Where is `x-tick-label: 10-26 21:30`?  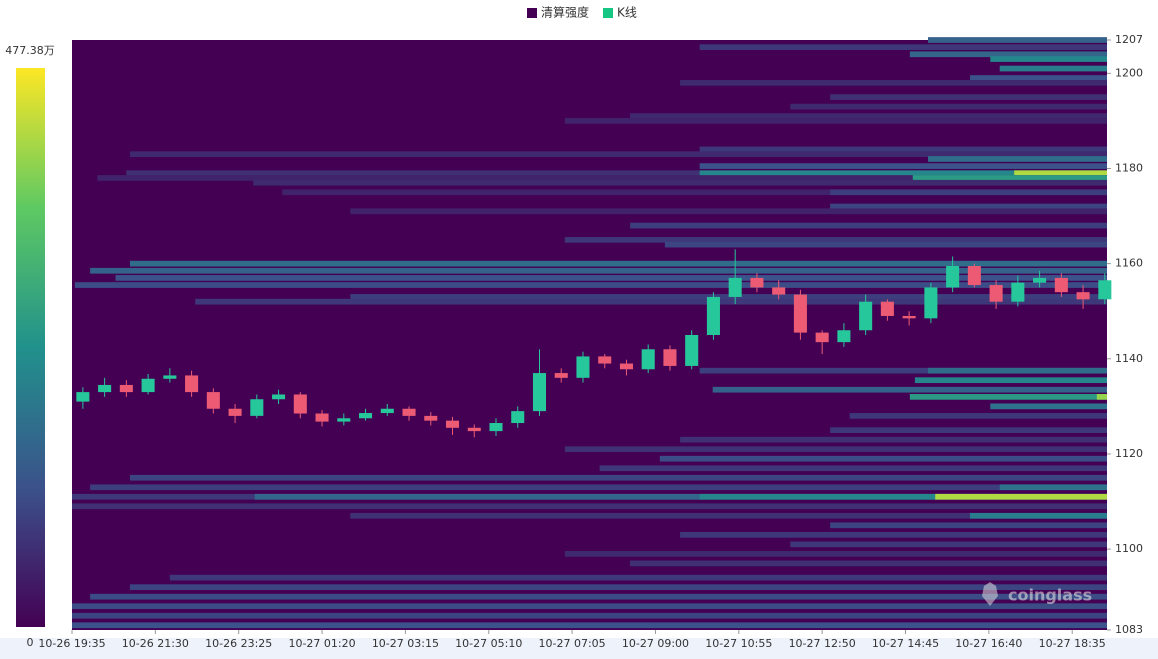 x-tick-label: 10-26 21:30 is located at coordinates (155, 643).